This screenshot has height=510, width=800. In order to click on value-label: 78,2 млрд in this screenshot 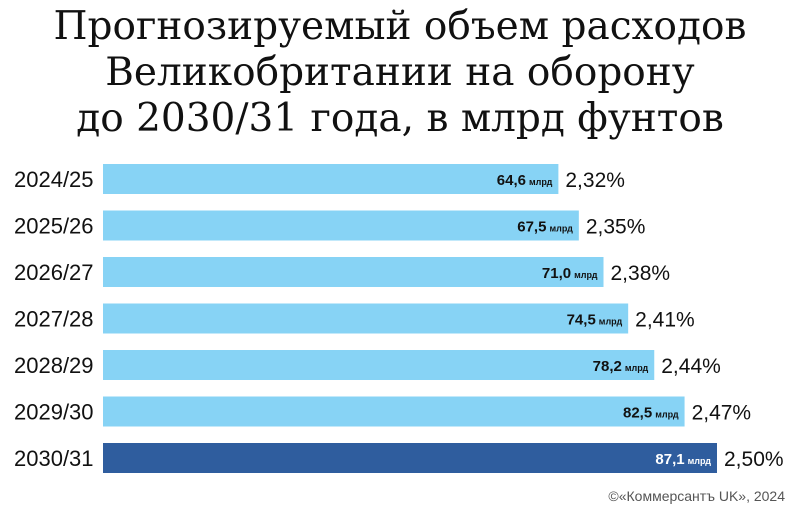, I will do `click(621, 366)`.